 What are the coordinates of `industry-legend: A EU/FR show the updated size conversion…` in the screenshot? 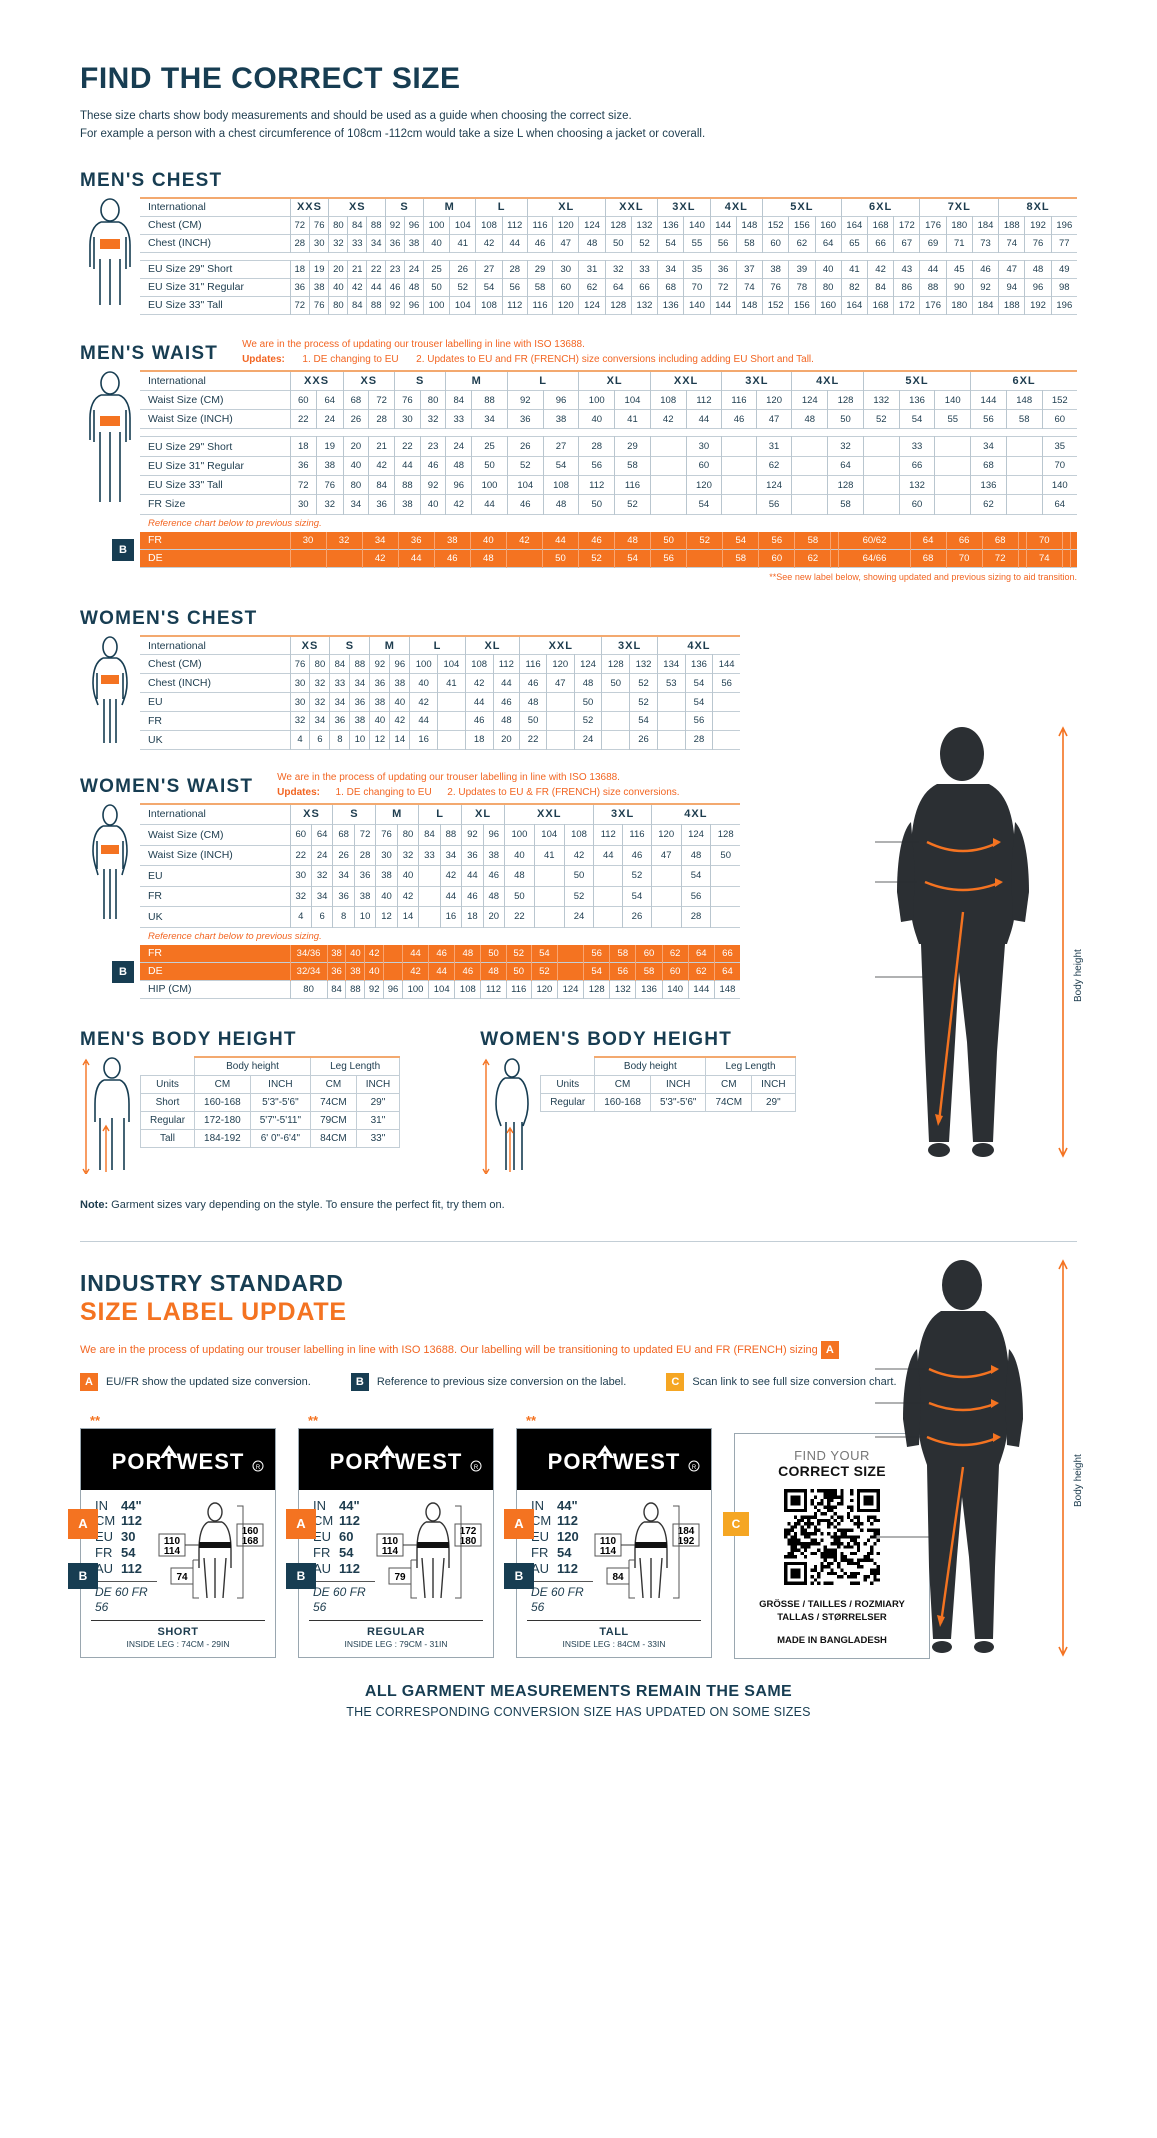 It's located at (578, 1381).